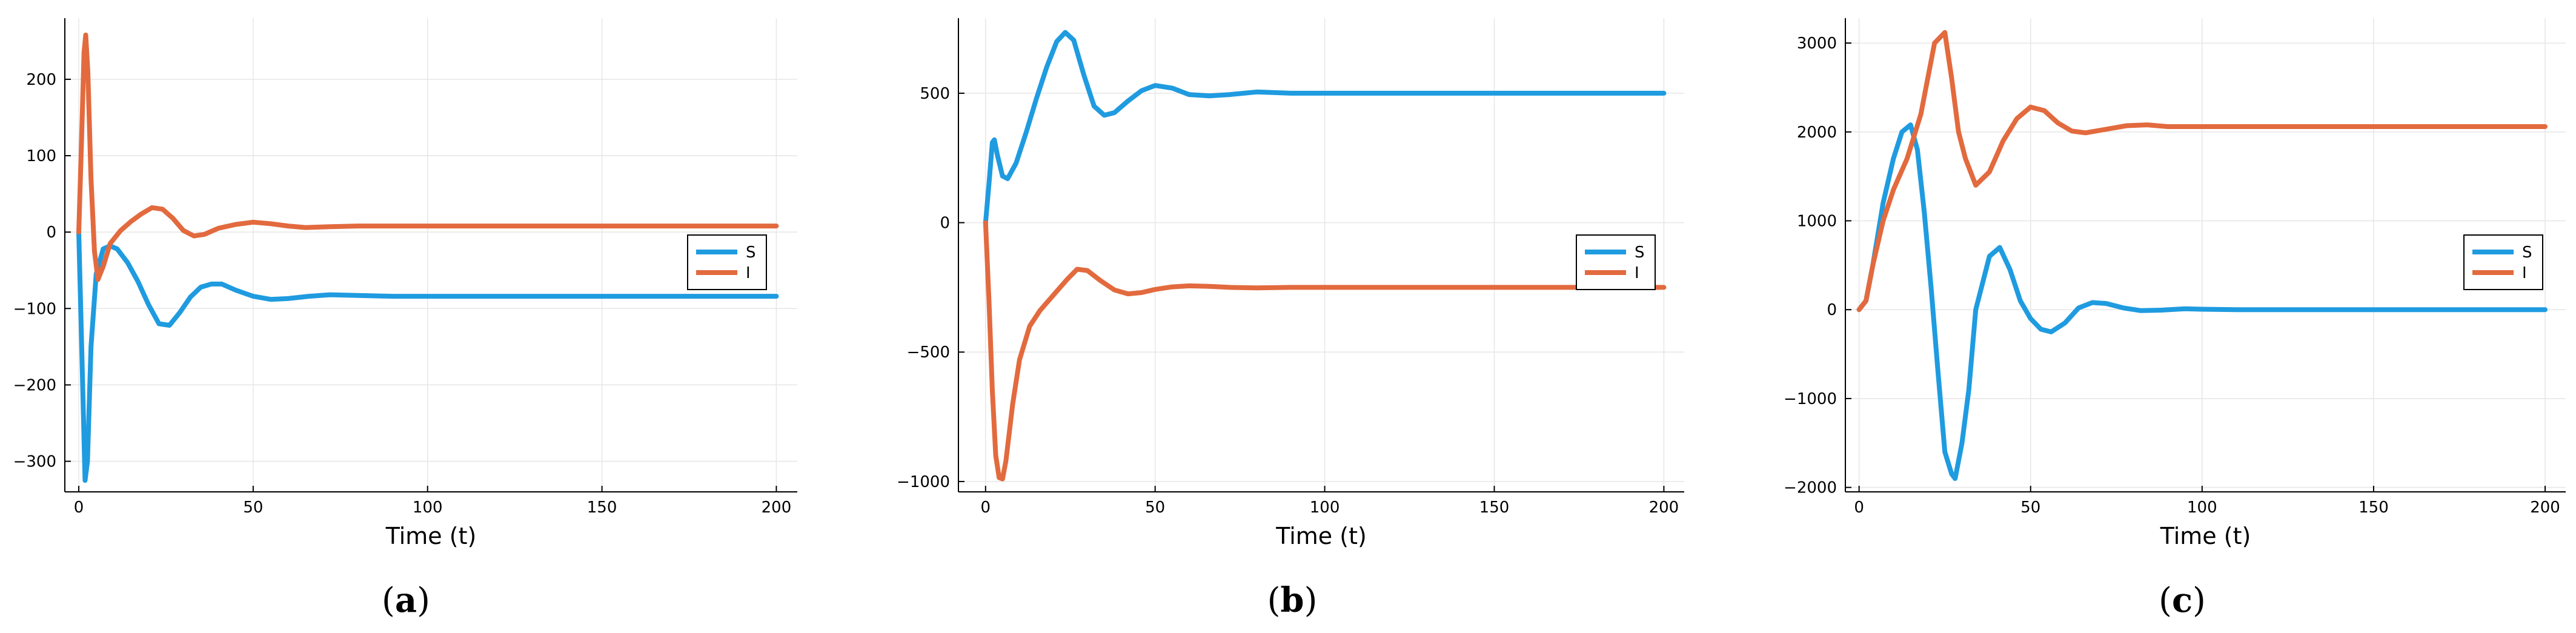 The width and height of the screenshot is (2576, 633). I want to click on y-tick-label: 200, so click(41, 80).